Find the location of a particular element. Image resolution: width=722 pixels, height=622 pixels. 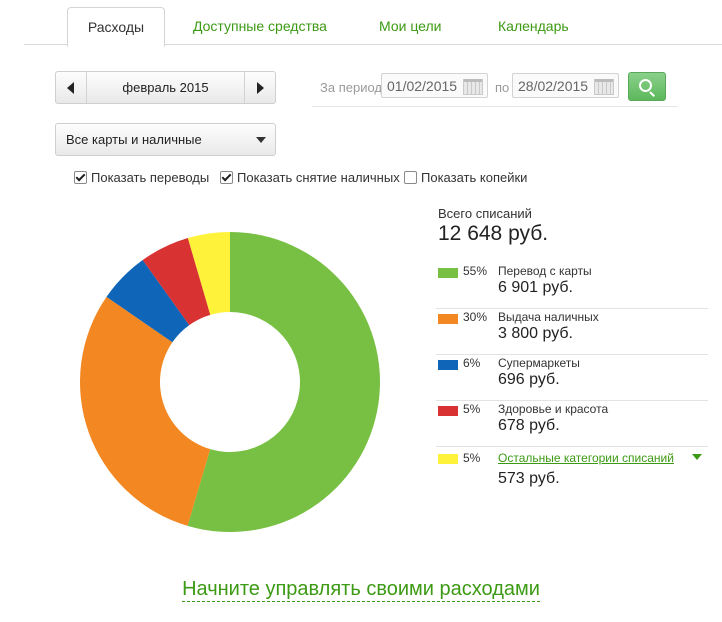

next-month-button is located at coordinates (259, 87).